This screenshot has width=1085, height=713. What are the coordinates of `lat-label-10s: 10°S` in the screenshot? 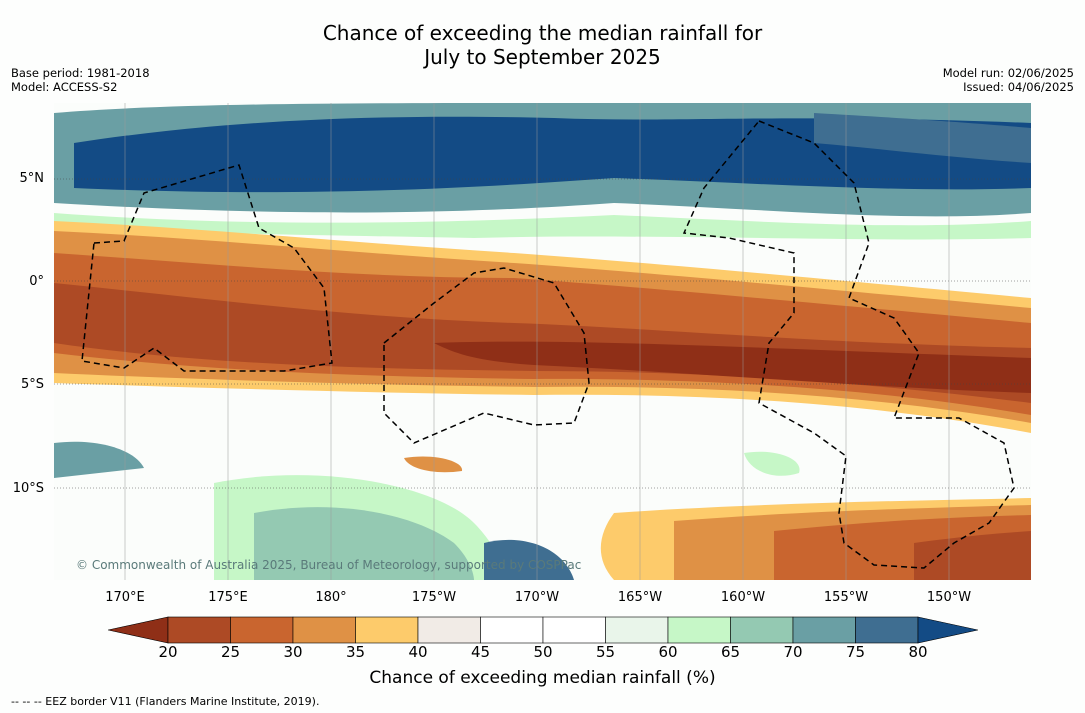 It's located at (28, 488).